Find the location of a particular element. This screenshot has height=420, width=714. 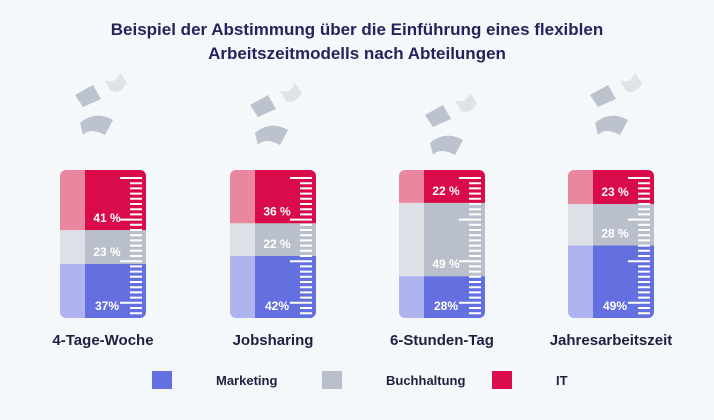

bar-segment-it is located at coordinates (454, 186).